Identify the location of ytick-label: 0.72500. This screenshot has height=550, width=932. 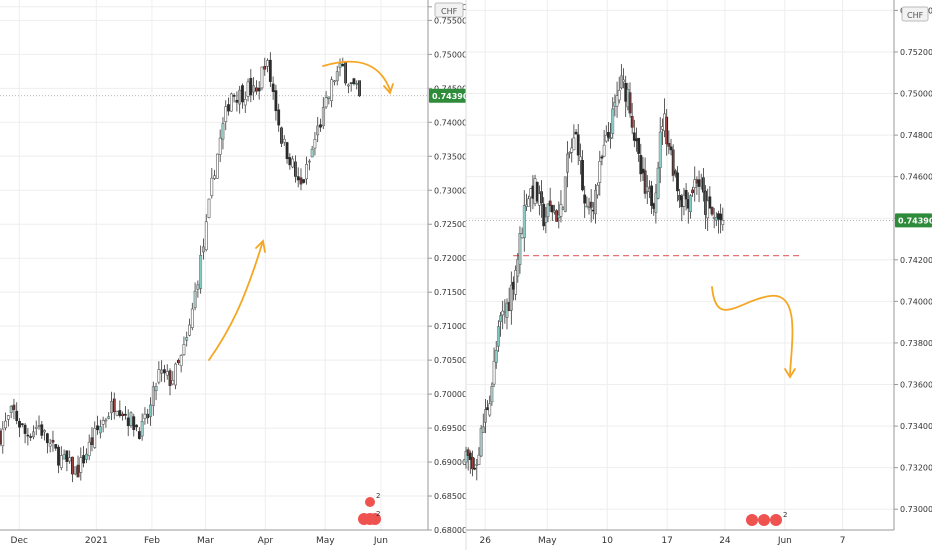
(450, 224).